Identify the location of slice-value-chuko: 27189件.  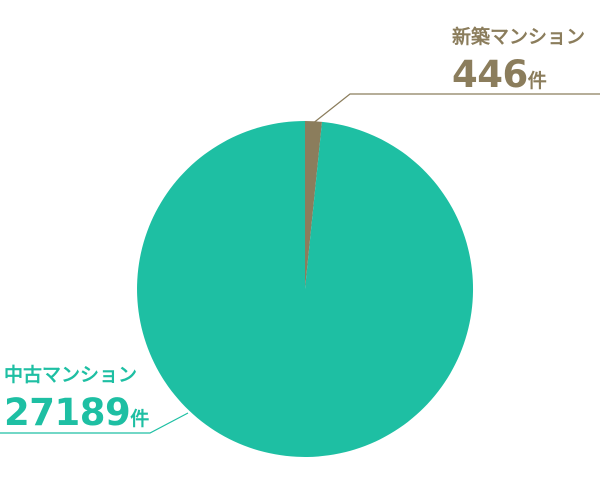
(76, 412).